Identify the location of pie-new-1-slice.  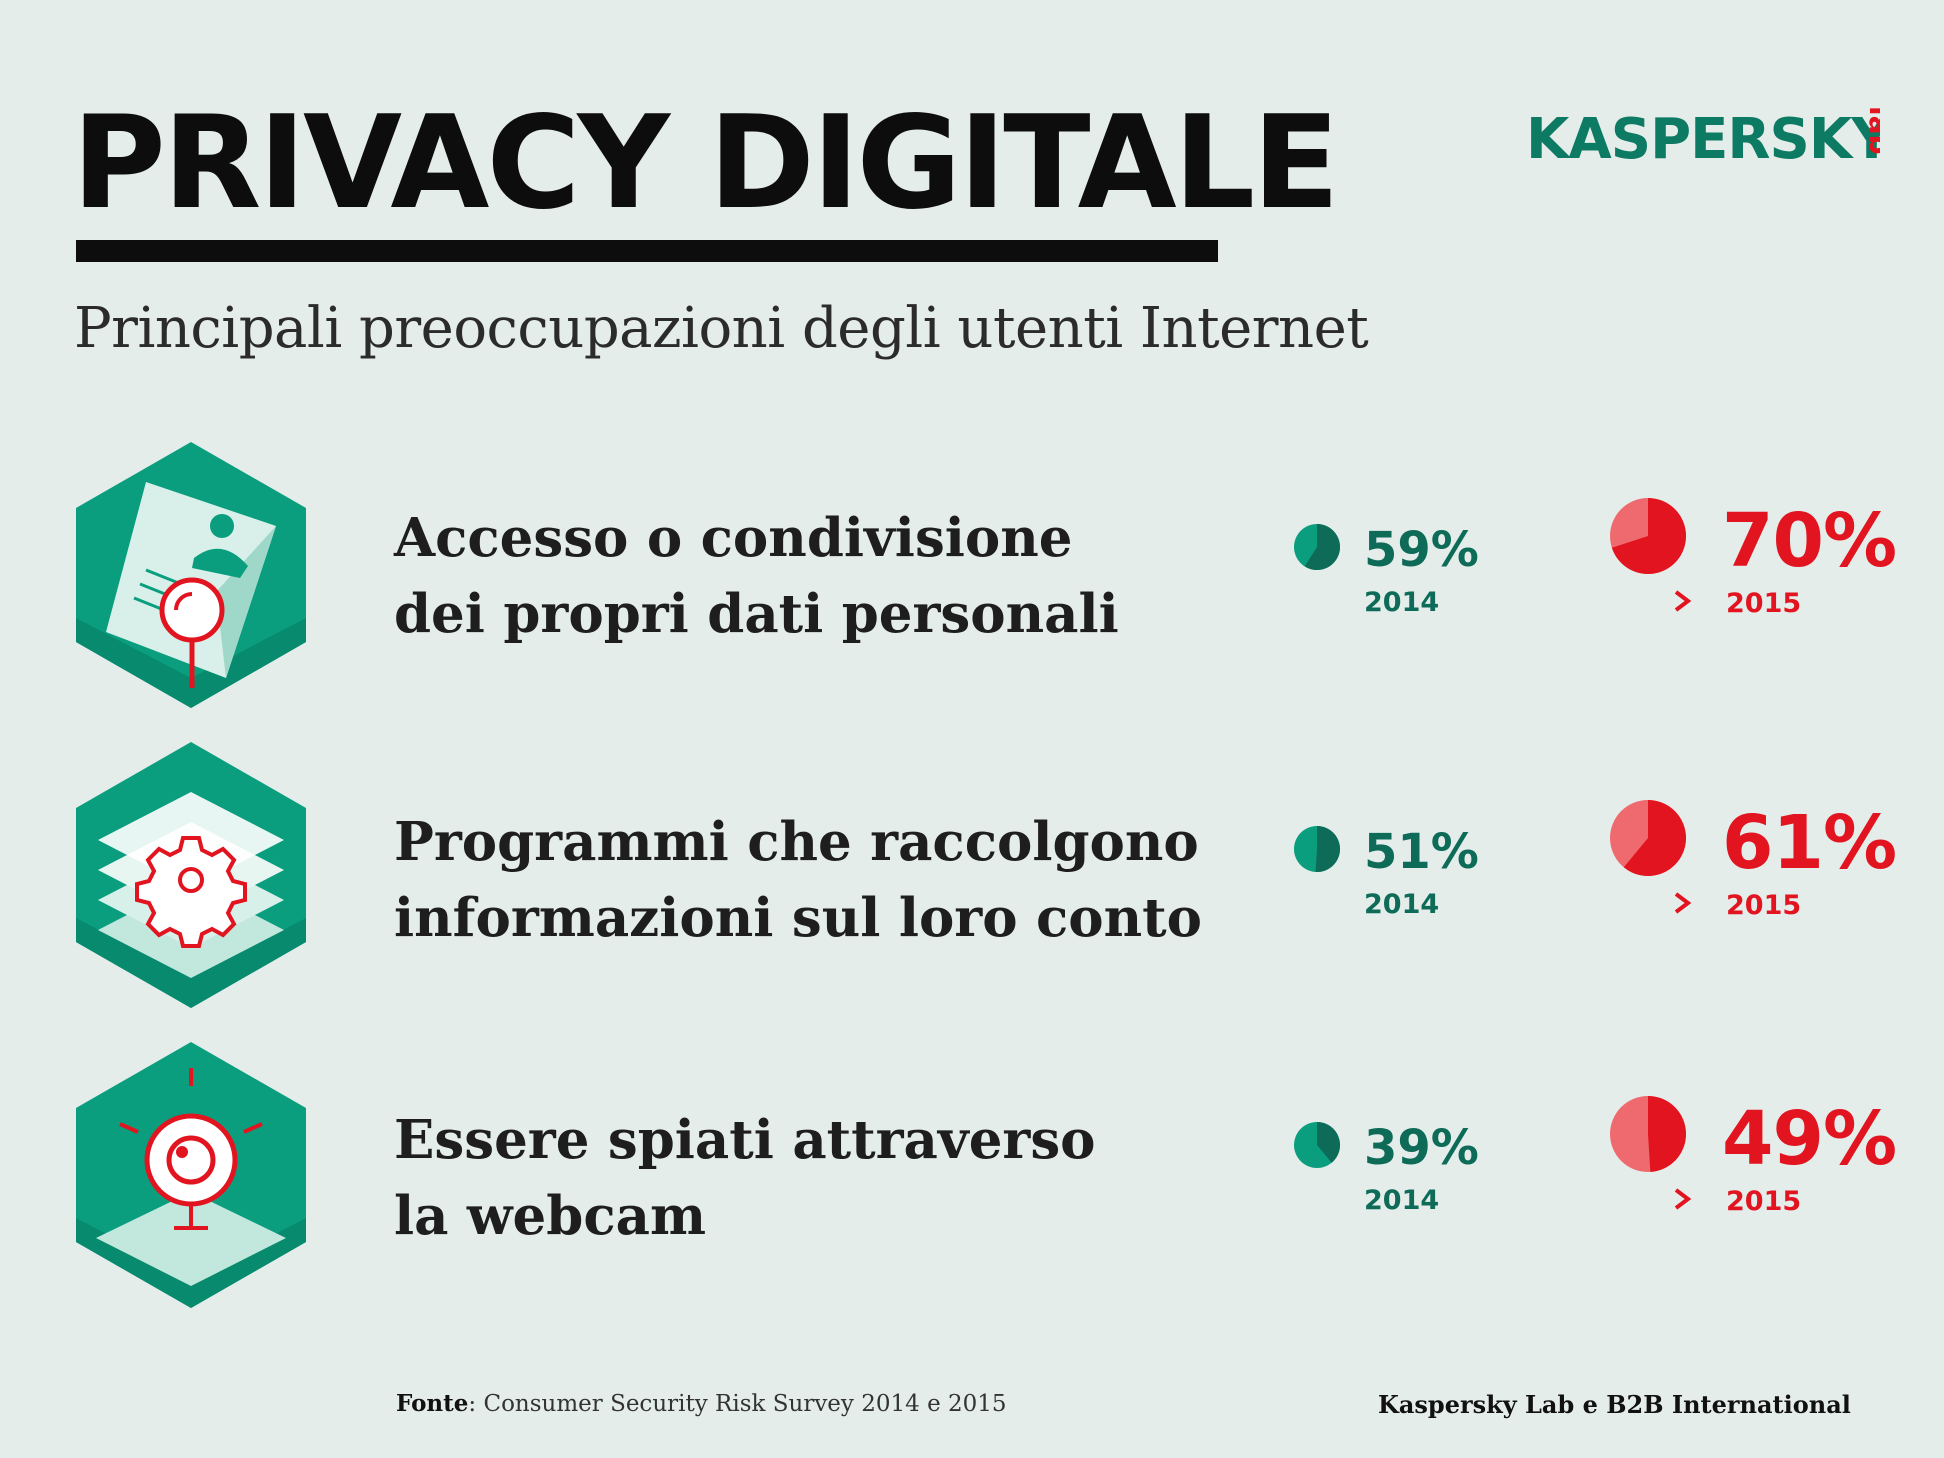
(1648, 536).